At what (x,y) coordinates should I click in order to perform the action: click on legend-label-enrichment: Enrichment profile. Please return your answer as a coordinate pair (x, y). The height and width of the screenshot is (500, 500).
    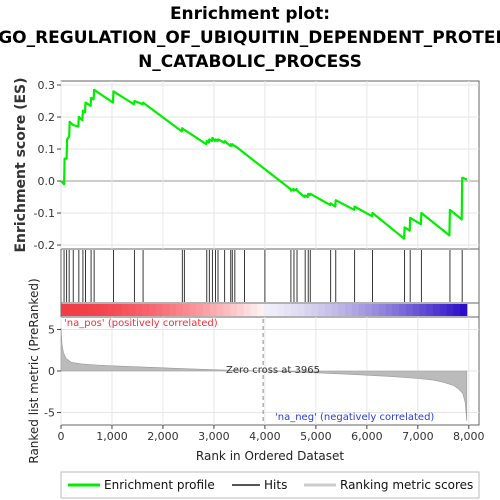
    Looking at the image, I should click on (159, 485).